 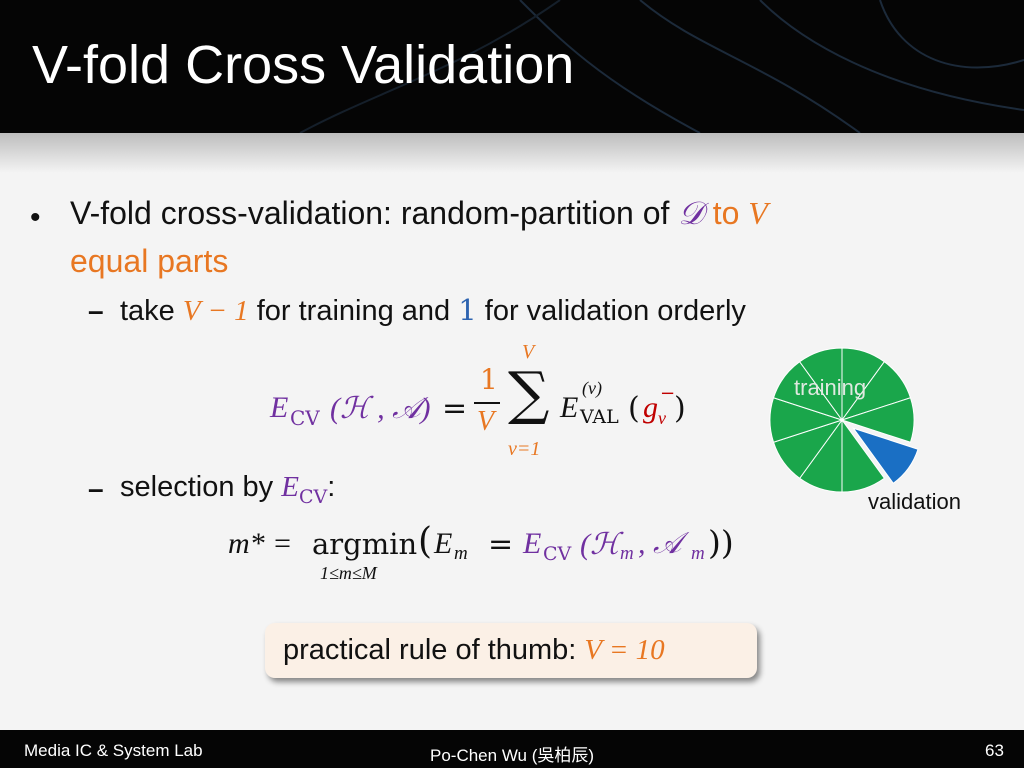 I want to click on big-close: )), so click(x=721, y=542).